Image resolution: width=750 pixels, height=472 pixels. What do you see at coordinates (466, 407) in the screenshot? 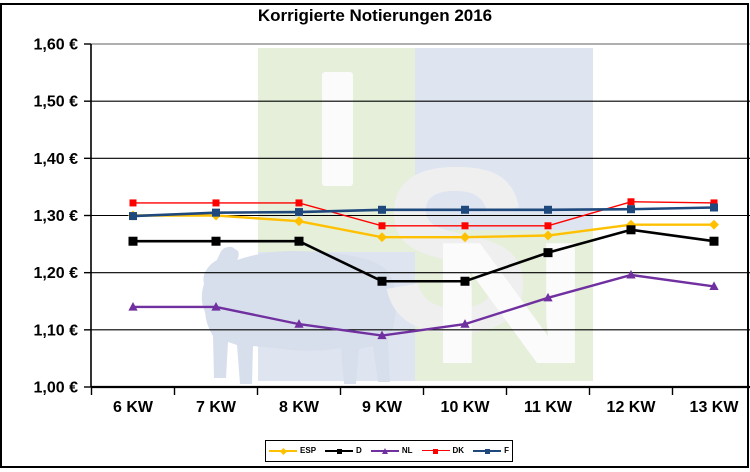
I see `x-axis-label: 10 KW` at bounding box center [466, 407].